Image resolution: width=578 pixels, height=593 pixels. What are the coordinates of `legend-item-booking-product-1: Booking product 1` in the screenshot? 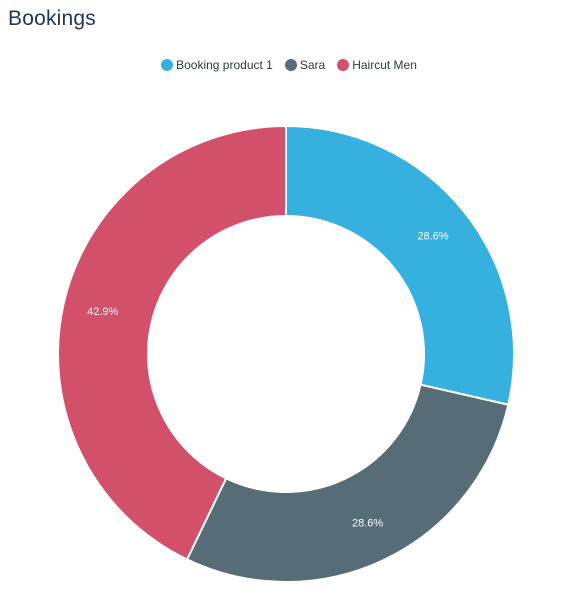 It's located at (217, 65).